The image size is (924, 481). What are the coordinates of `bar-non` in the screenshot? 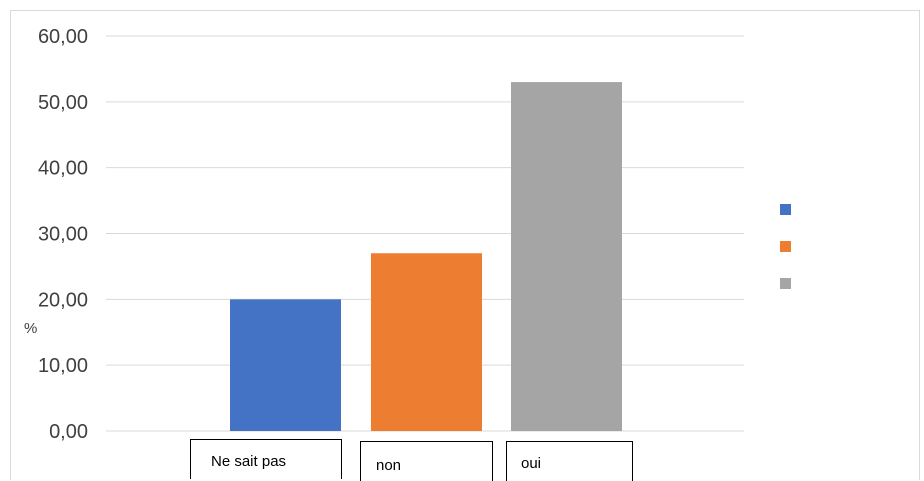 It's located at (426, 342).